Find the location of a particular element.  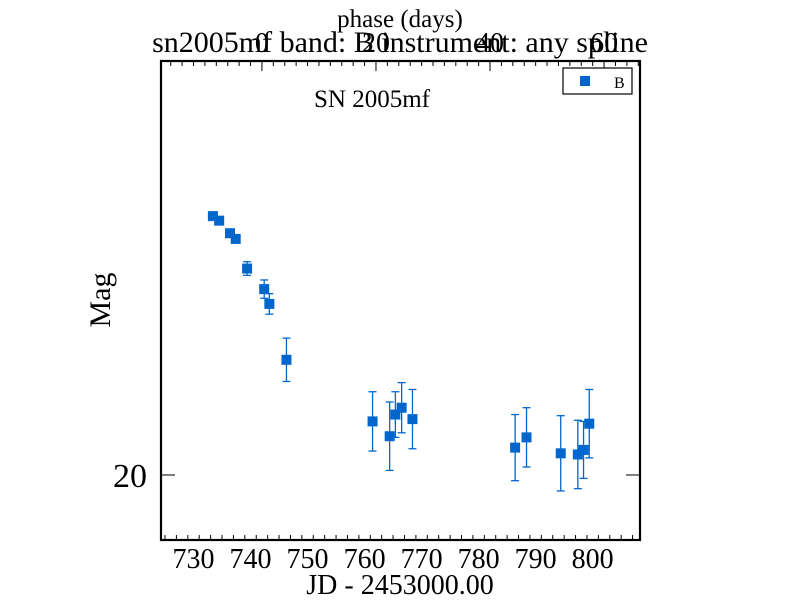

x-tick-label: 760 is located at coordinates (365, 559).